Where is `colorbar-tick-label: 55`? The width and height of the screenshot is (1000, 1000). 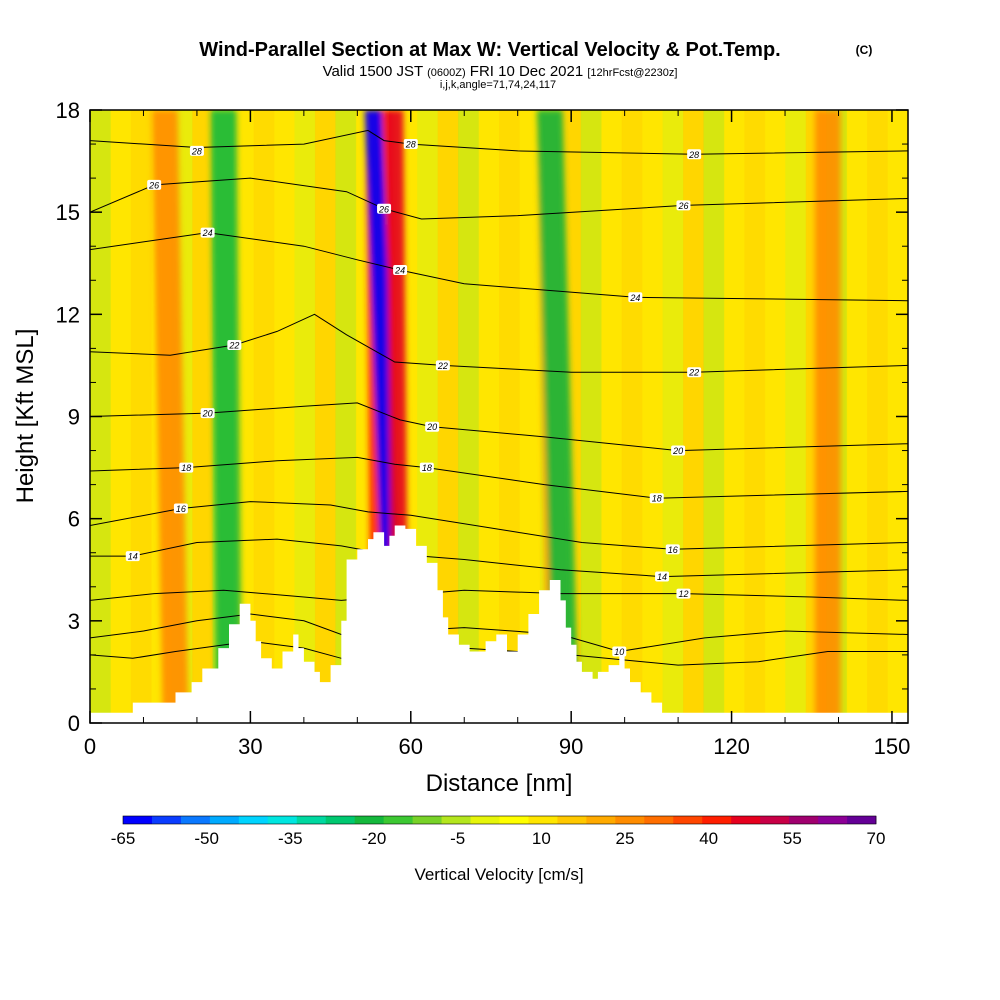
colorbar-tick-label: 55 is located at coordinates (792, 838).